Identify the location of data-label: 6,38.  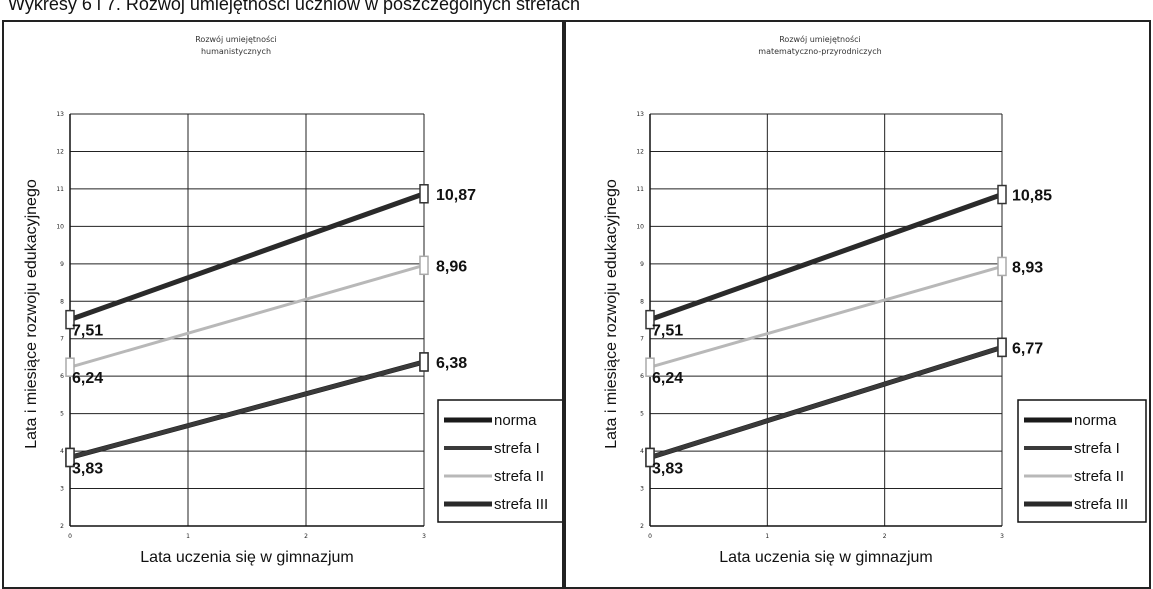
(451, 363).